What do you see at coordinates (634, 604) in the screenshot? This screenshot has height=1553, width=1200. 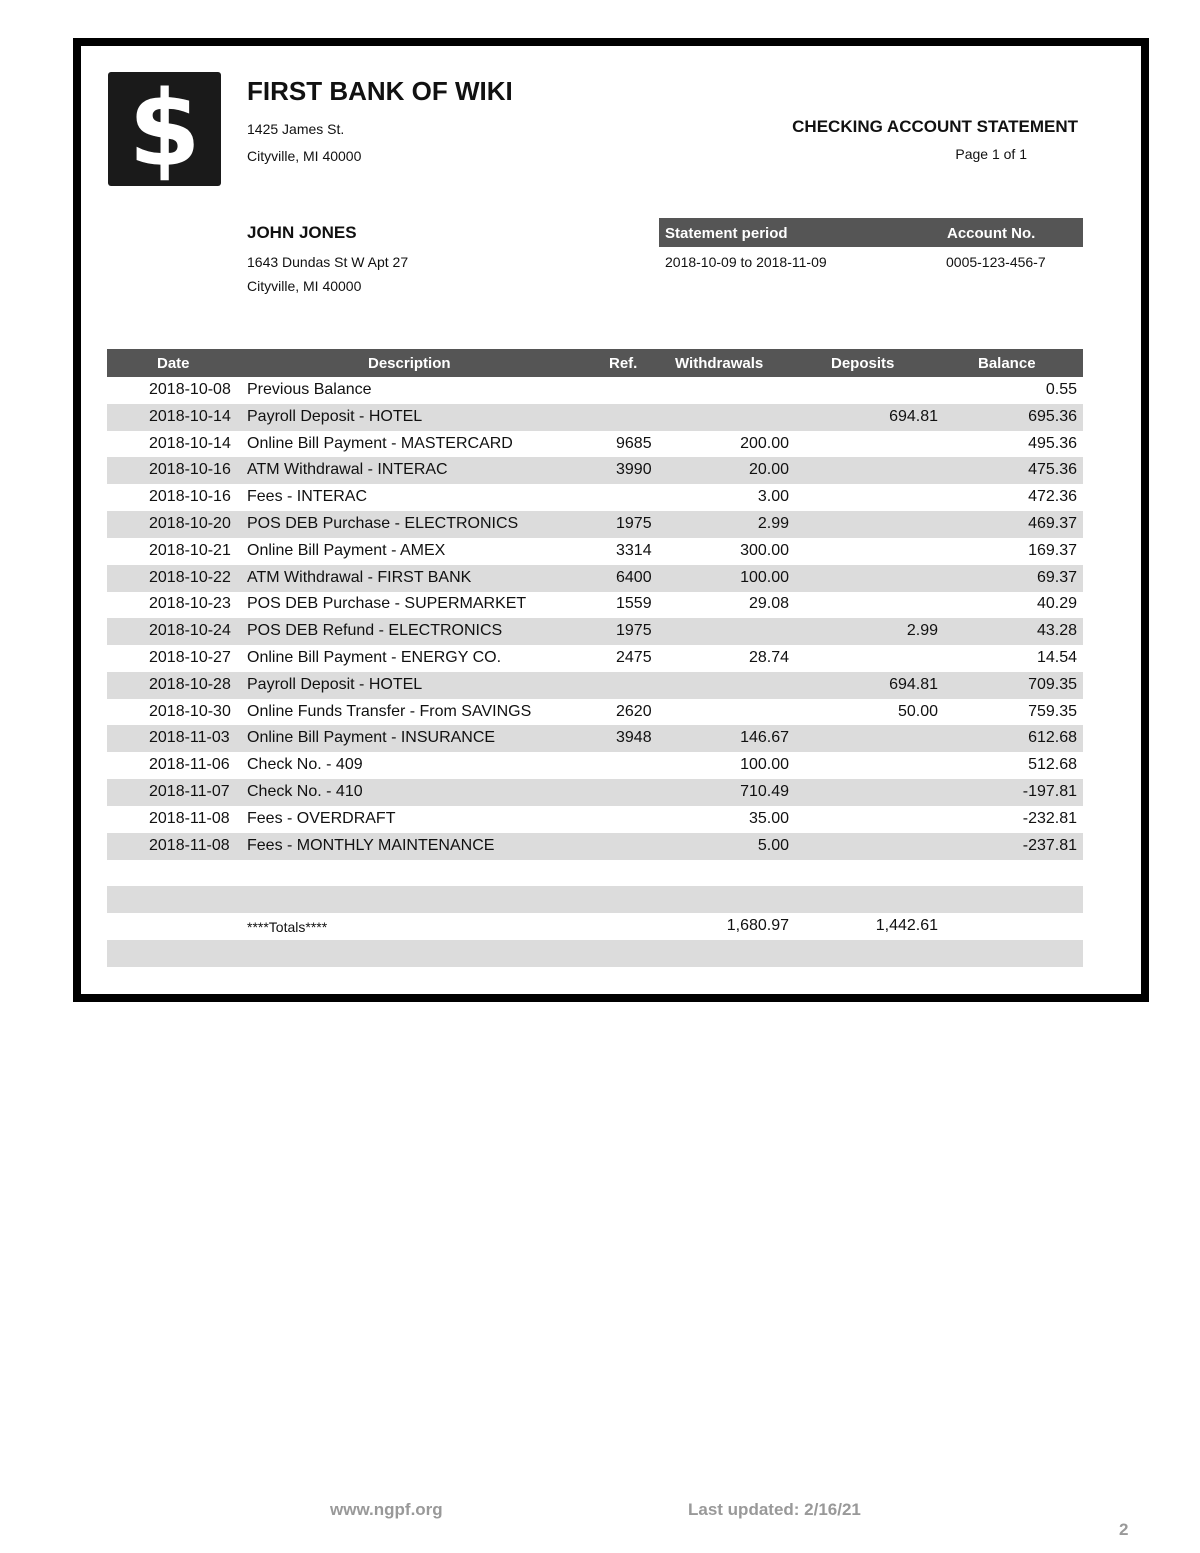 I see `cell-ref: 1559` at bounding box center [634, 604].